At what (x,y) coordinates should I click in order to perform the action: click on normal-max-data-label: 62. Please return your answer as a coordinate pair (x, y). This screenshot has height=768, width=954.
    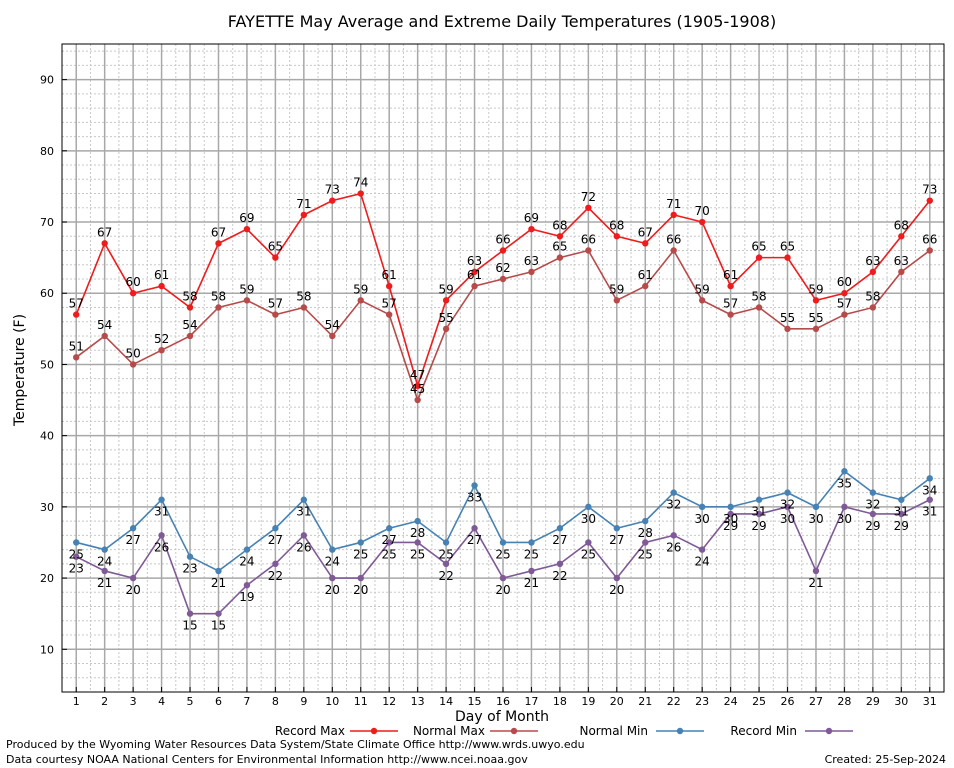
    Looking at the image, I should click on (502, 268).